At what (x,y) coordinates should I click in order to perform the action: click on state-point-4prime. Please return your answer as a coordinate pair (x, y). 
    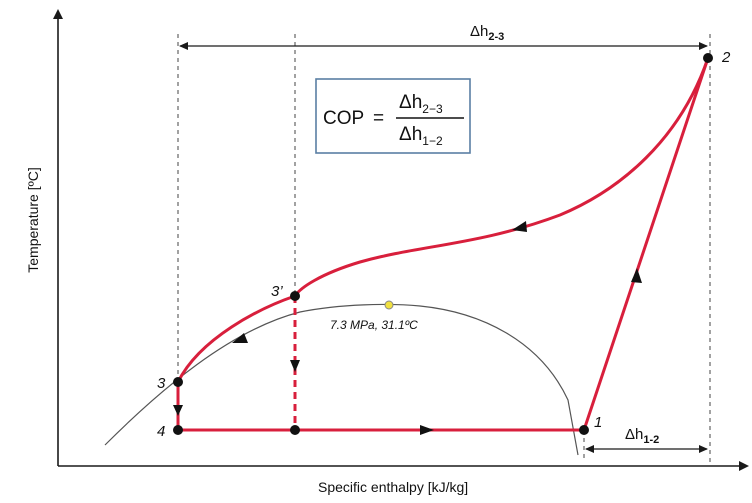
    Looking at the image, I should click on (295, 430).